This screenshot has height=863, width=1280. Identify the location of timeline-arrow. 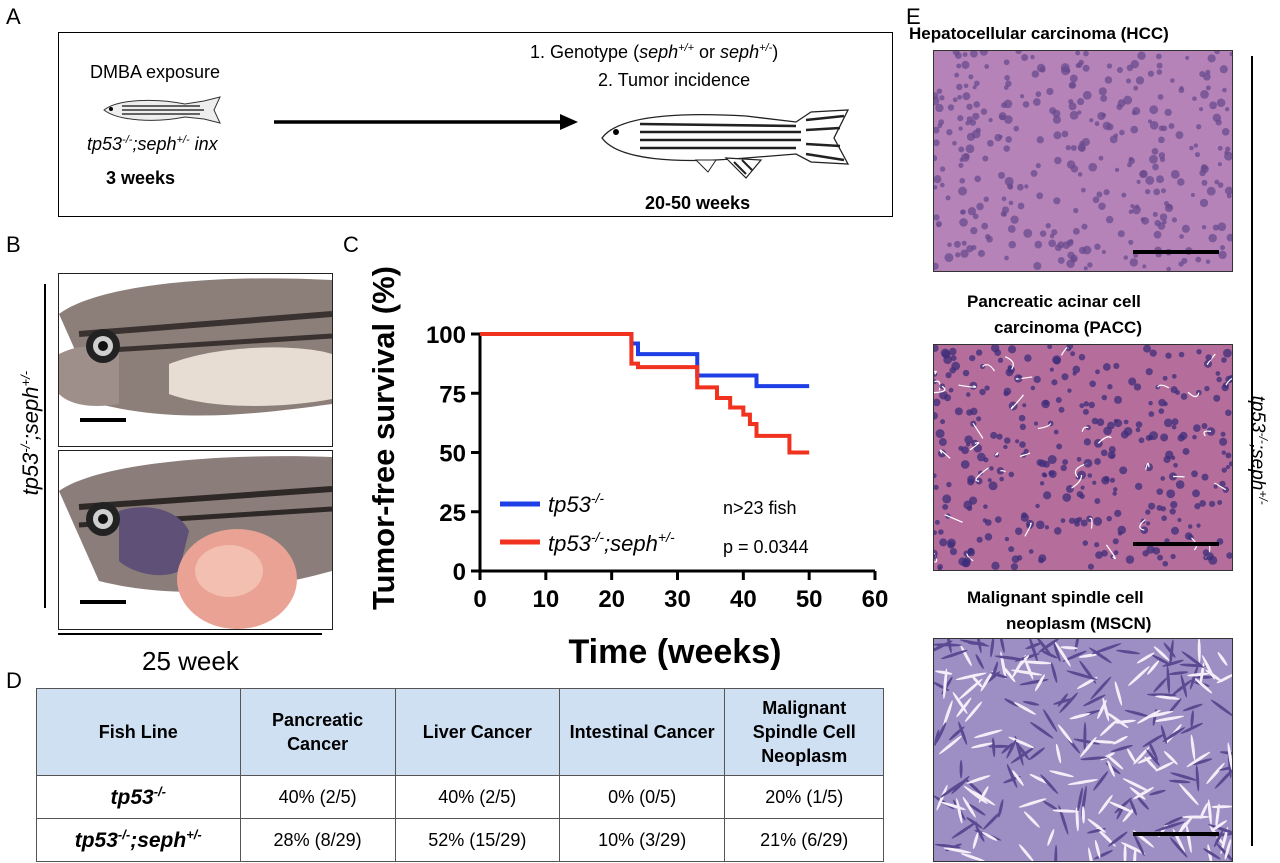
(426, 122).